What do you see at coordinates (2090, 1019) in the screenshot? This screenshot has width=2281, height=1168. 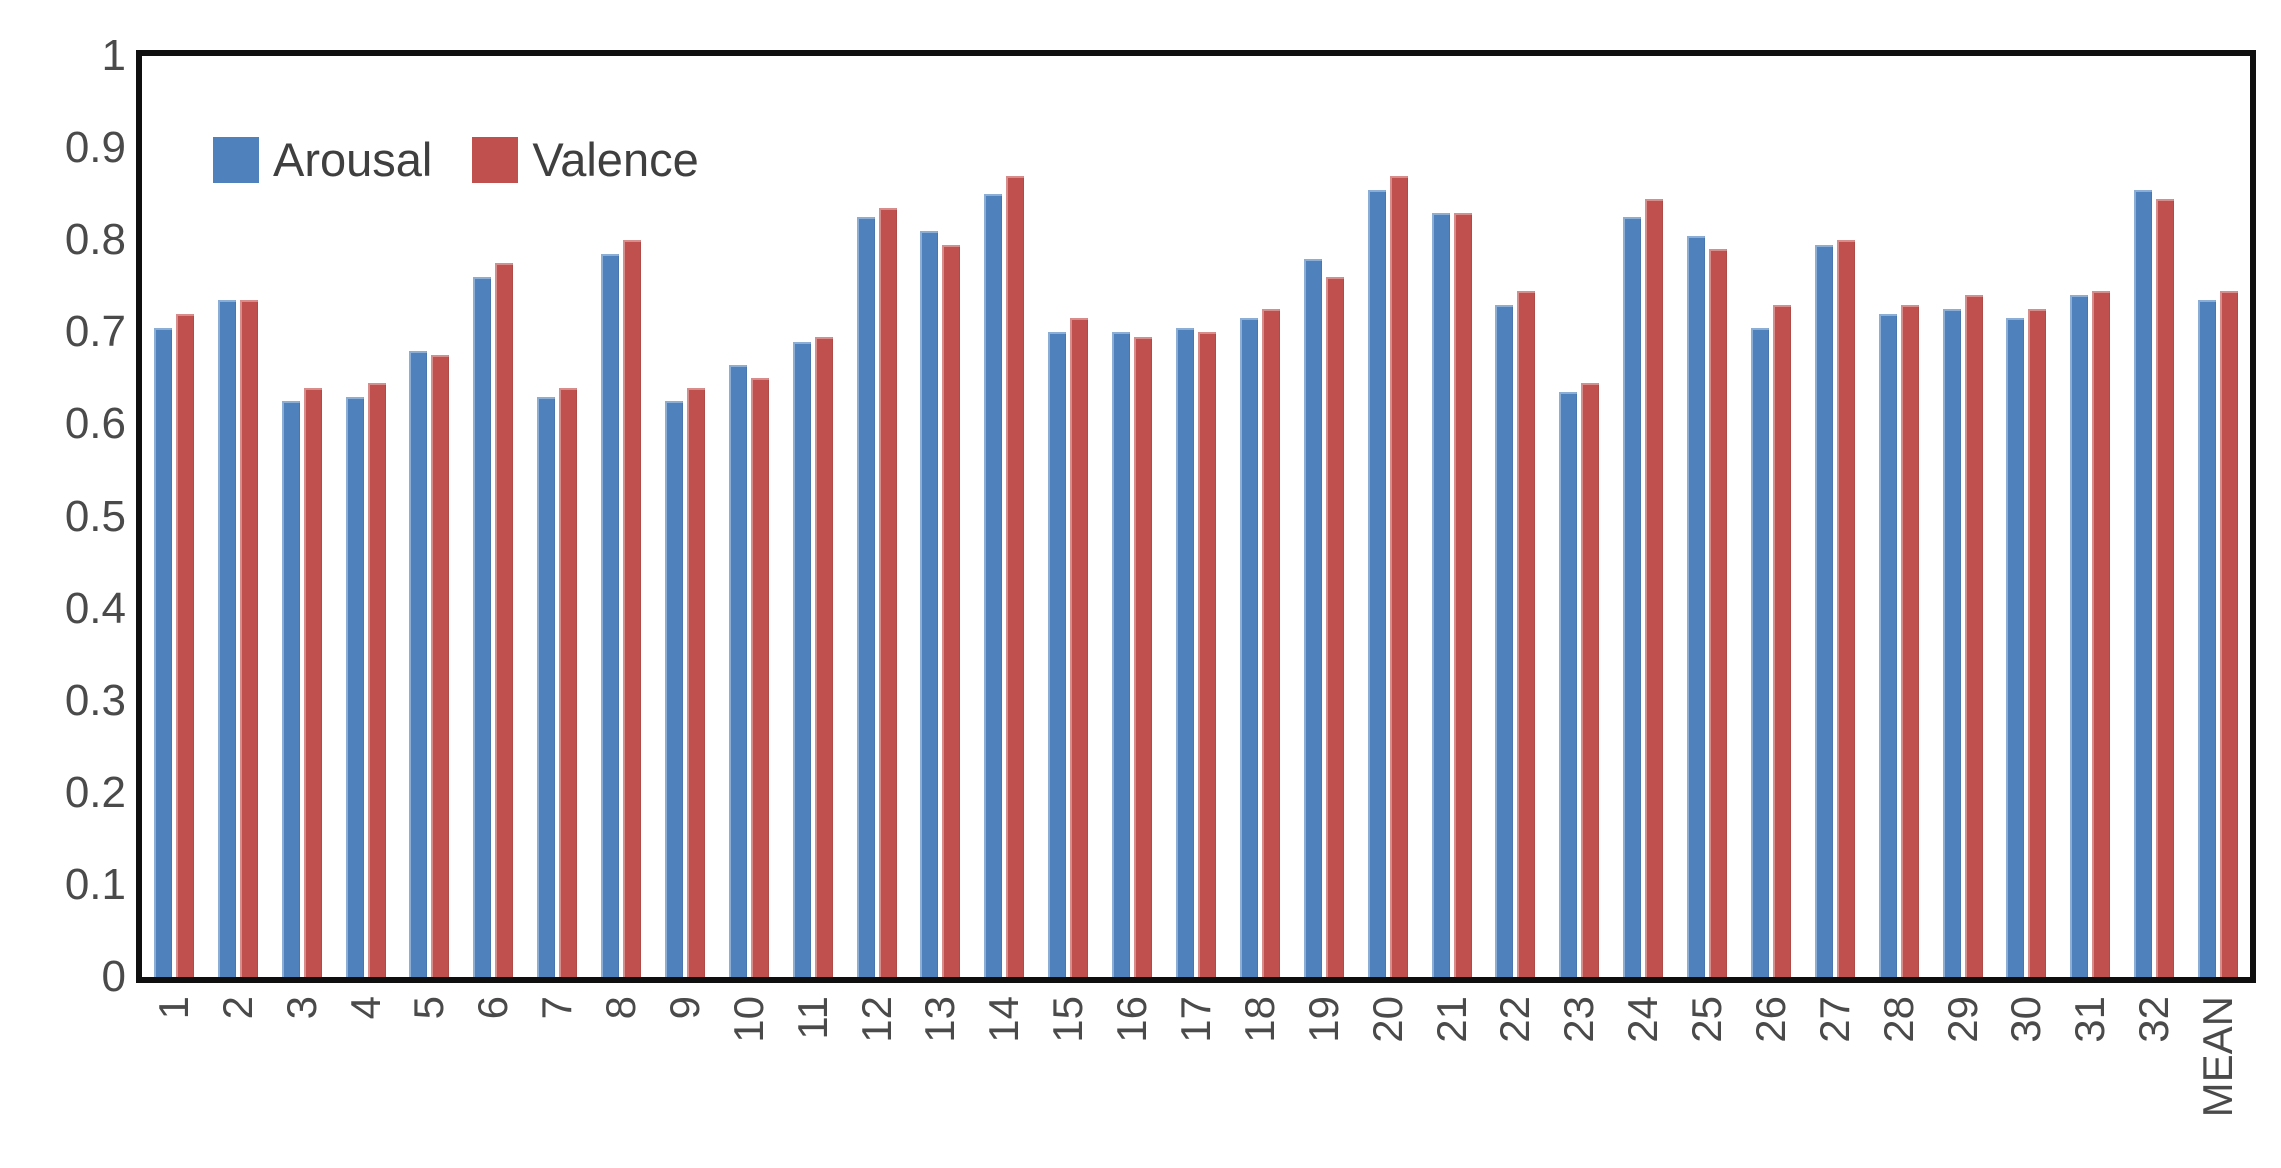 I see `x-tick-label-31: 31` at bounding box center [2090, 1019].